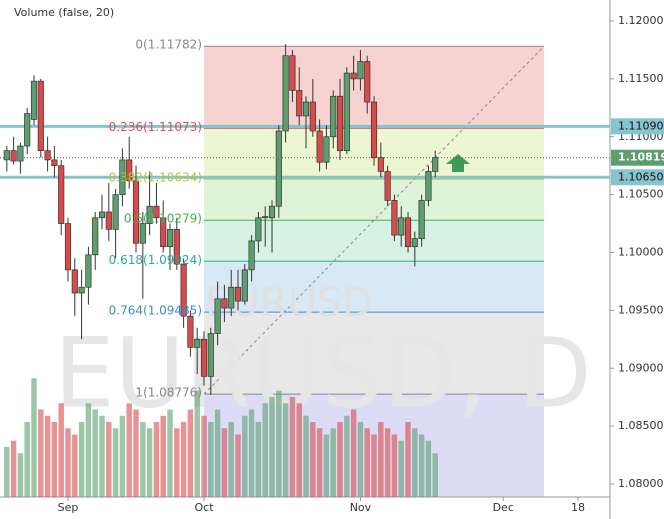 This screenshot has height=519, width=664. Describe the element at coordinates (204, 507) in the screenshot. I see `x-tick-label: Oct` at that location.